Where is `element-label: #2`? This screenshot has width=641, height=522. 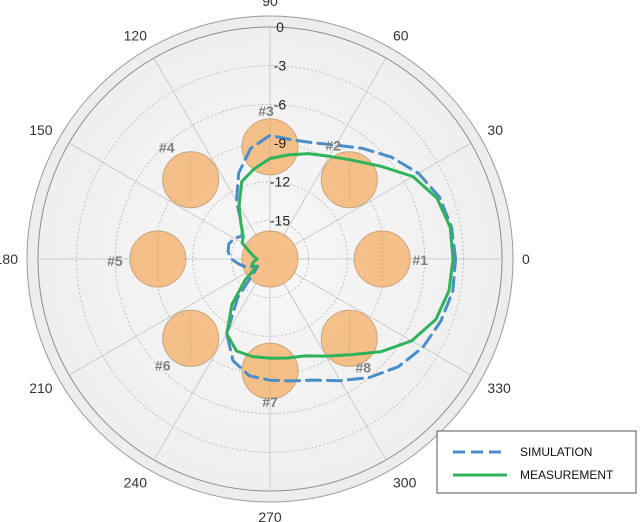 element-label: #2 is located at coordinates (334, 146).